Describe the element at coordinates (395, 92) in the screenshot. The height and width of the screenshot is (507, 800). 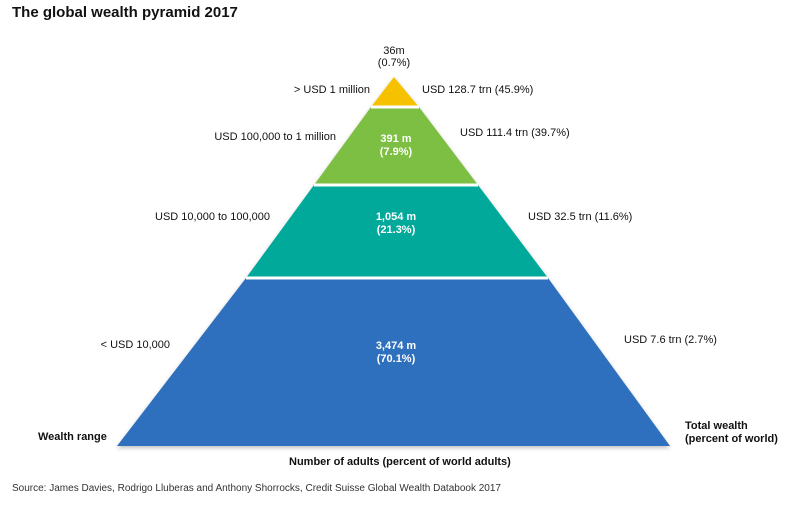
I see `tier-top` at that location.